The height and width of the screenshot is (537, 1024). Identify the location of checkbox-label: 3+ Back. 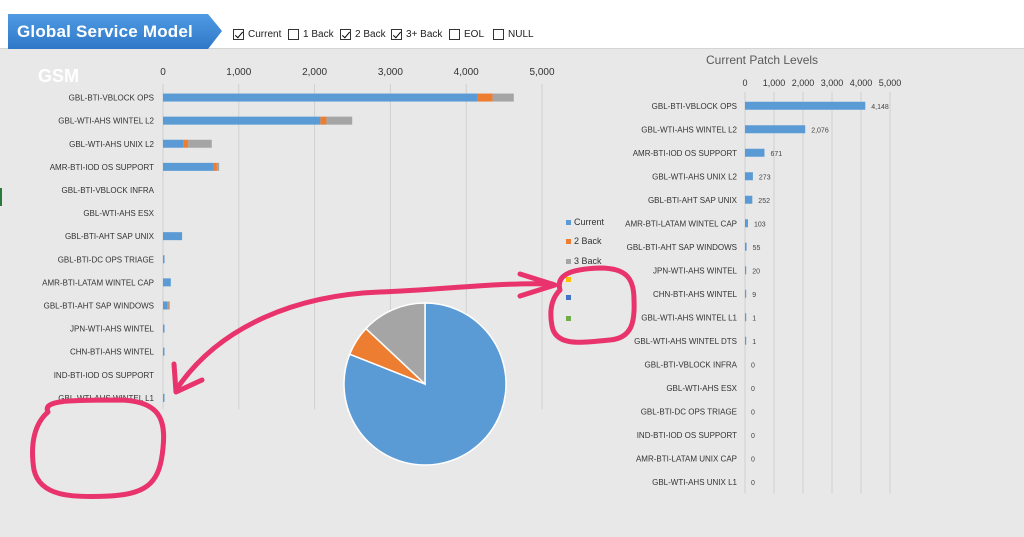
(424, 34).